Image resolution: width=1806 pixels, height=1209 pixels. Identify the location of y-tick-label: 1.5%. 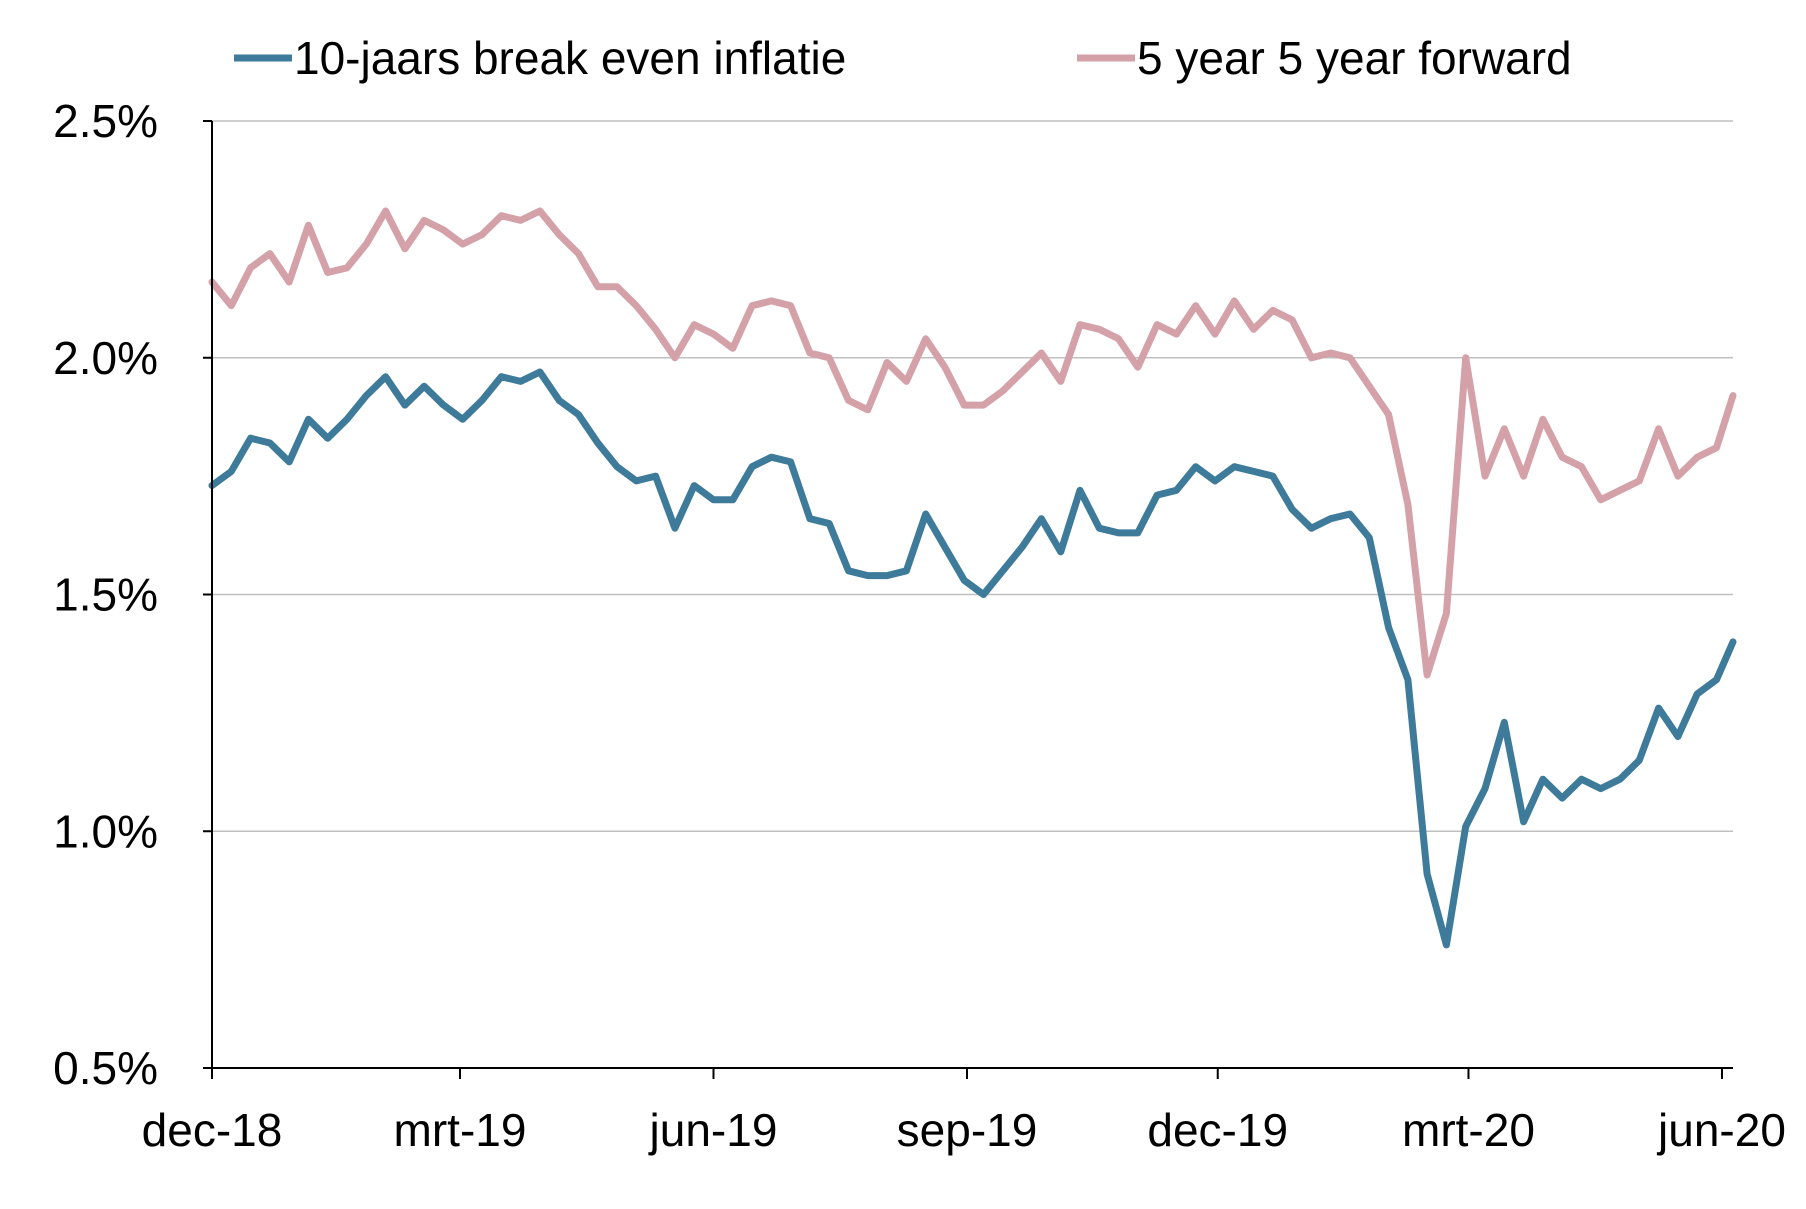
(105, 595).